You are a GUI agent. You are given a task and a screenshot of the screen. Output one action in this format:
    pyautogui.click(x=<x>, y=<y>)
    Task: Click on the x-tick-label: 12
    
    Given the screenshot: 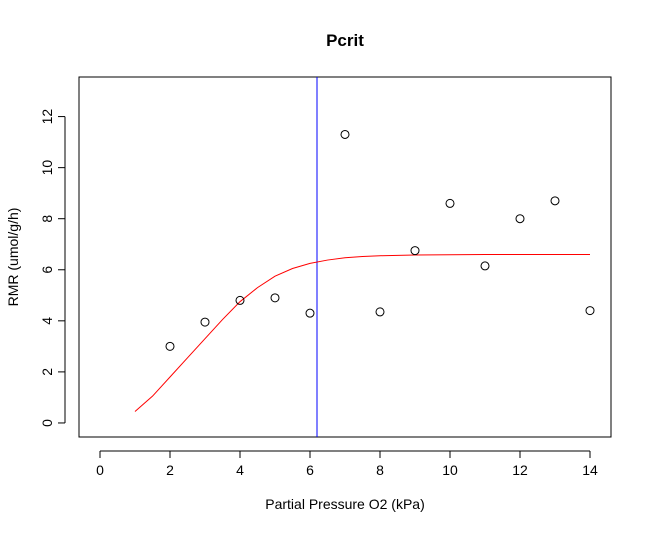 What is the action you would take?
    pyautogui.click(x=520, y=470)
    